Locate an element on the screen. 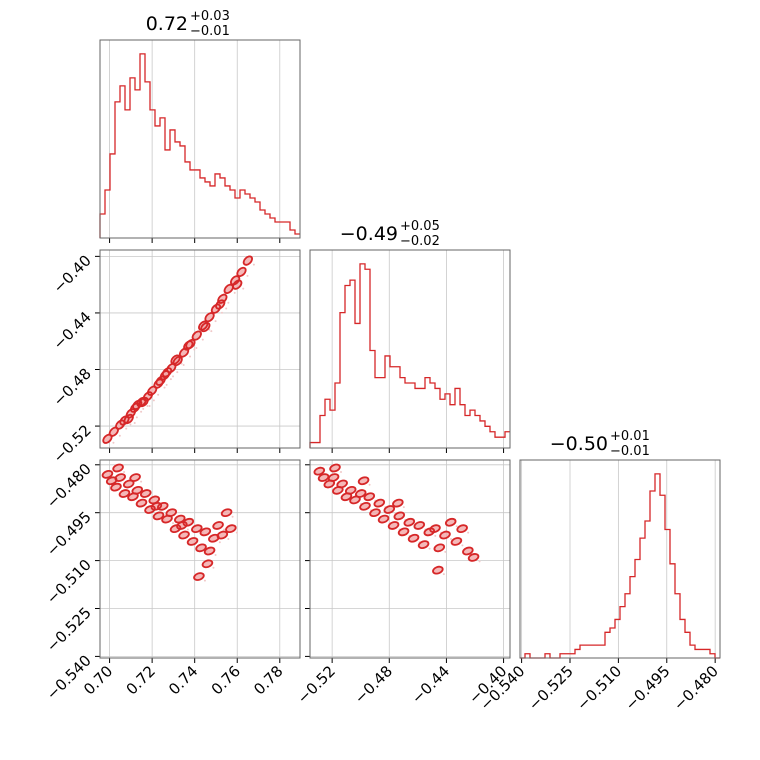 This screenshot has width=760, height=760. hist-title-plus: +0.05 is located at coordinates (420, 226).